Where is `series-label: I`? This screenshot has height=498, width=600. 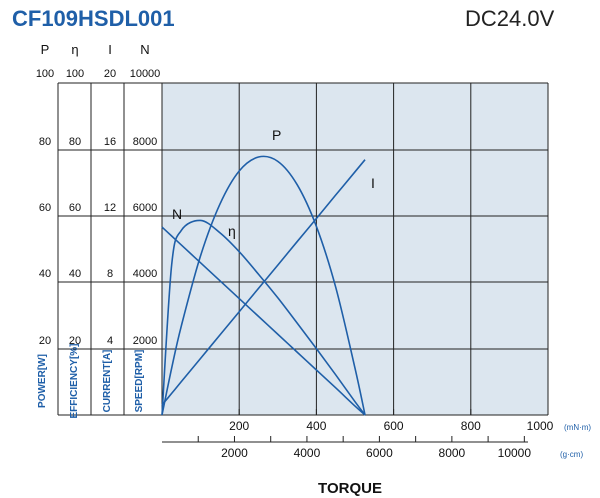 series-label: I is located at coordinates (373, 183).